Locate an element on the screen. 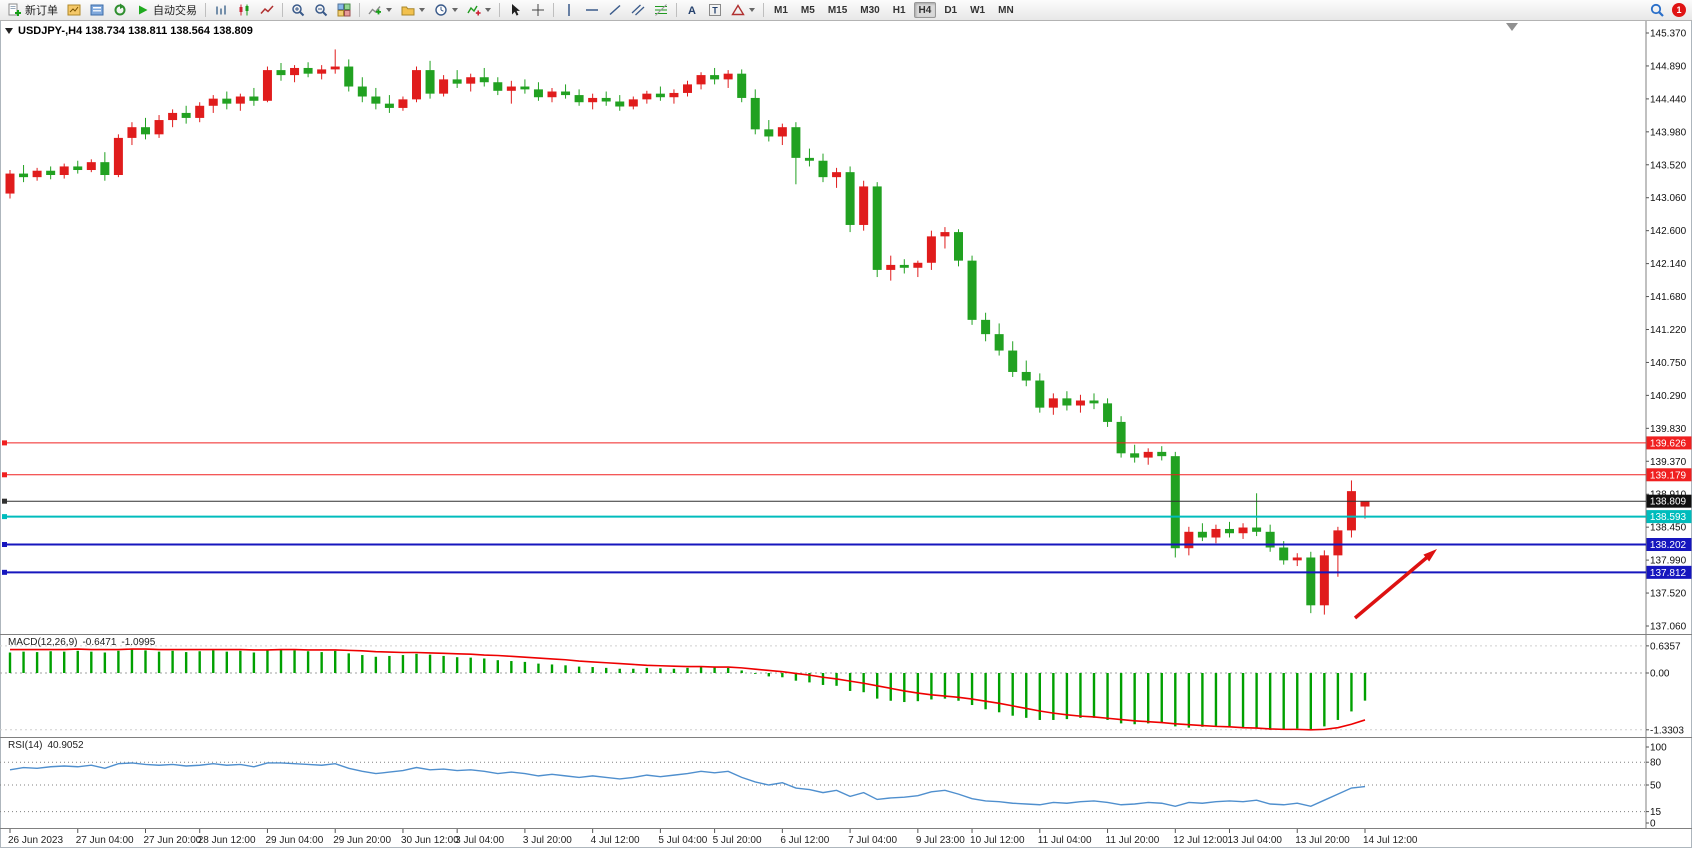  price-axis-label: 139.370 is located at coordinates (1668, 462).